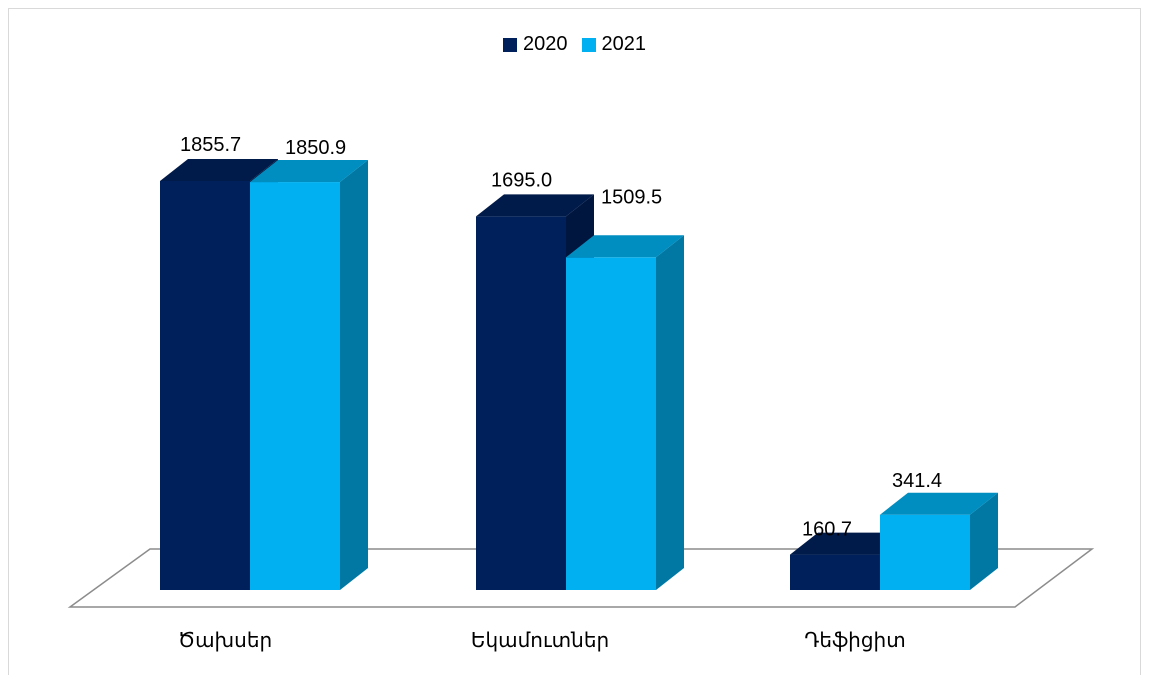 This screenshot has width=1149, height=675. What do you see at coordinates (624, 44) in the screenshot?
I see `legend-label-2021: 2021` at bounding box center [624, 44].